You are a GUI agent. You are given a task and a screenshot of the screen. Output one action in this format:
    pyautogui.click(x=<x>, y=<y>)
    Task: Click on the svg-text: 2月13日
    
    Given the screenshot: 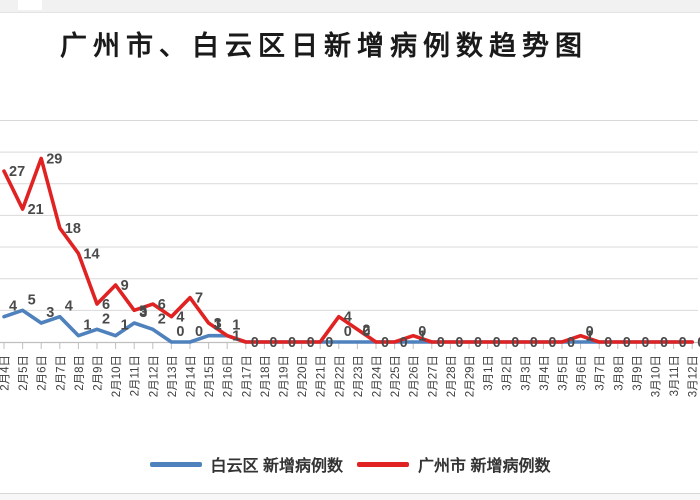 What is the action you would take?
    pyautogui.click(x=173, y=376)
    